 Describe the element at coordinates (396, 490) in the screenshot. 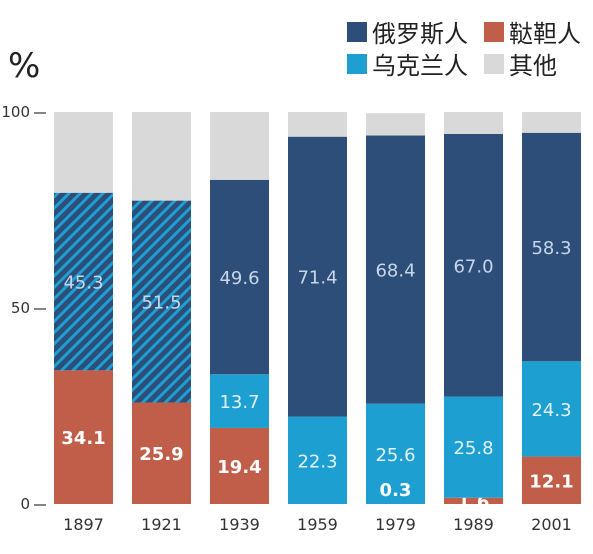

I see `data-label-extra-1979: 0.3` at that location.